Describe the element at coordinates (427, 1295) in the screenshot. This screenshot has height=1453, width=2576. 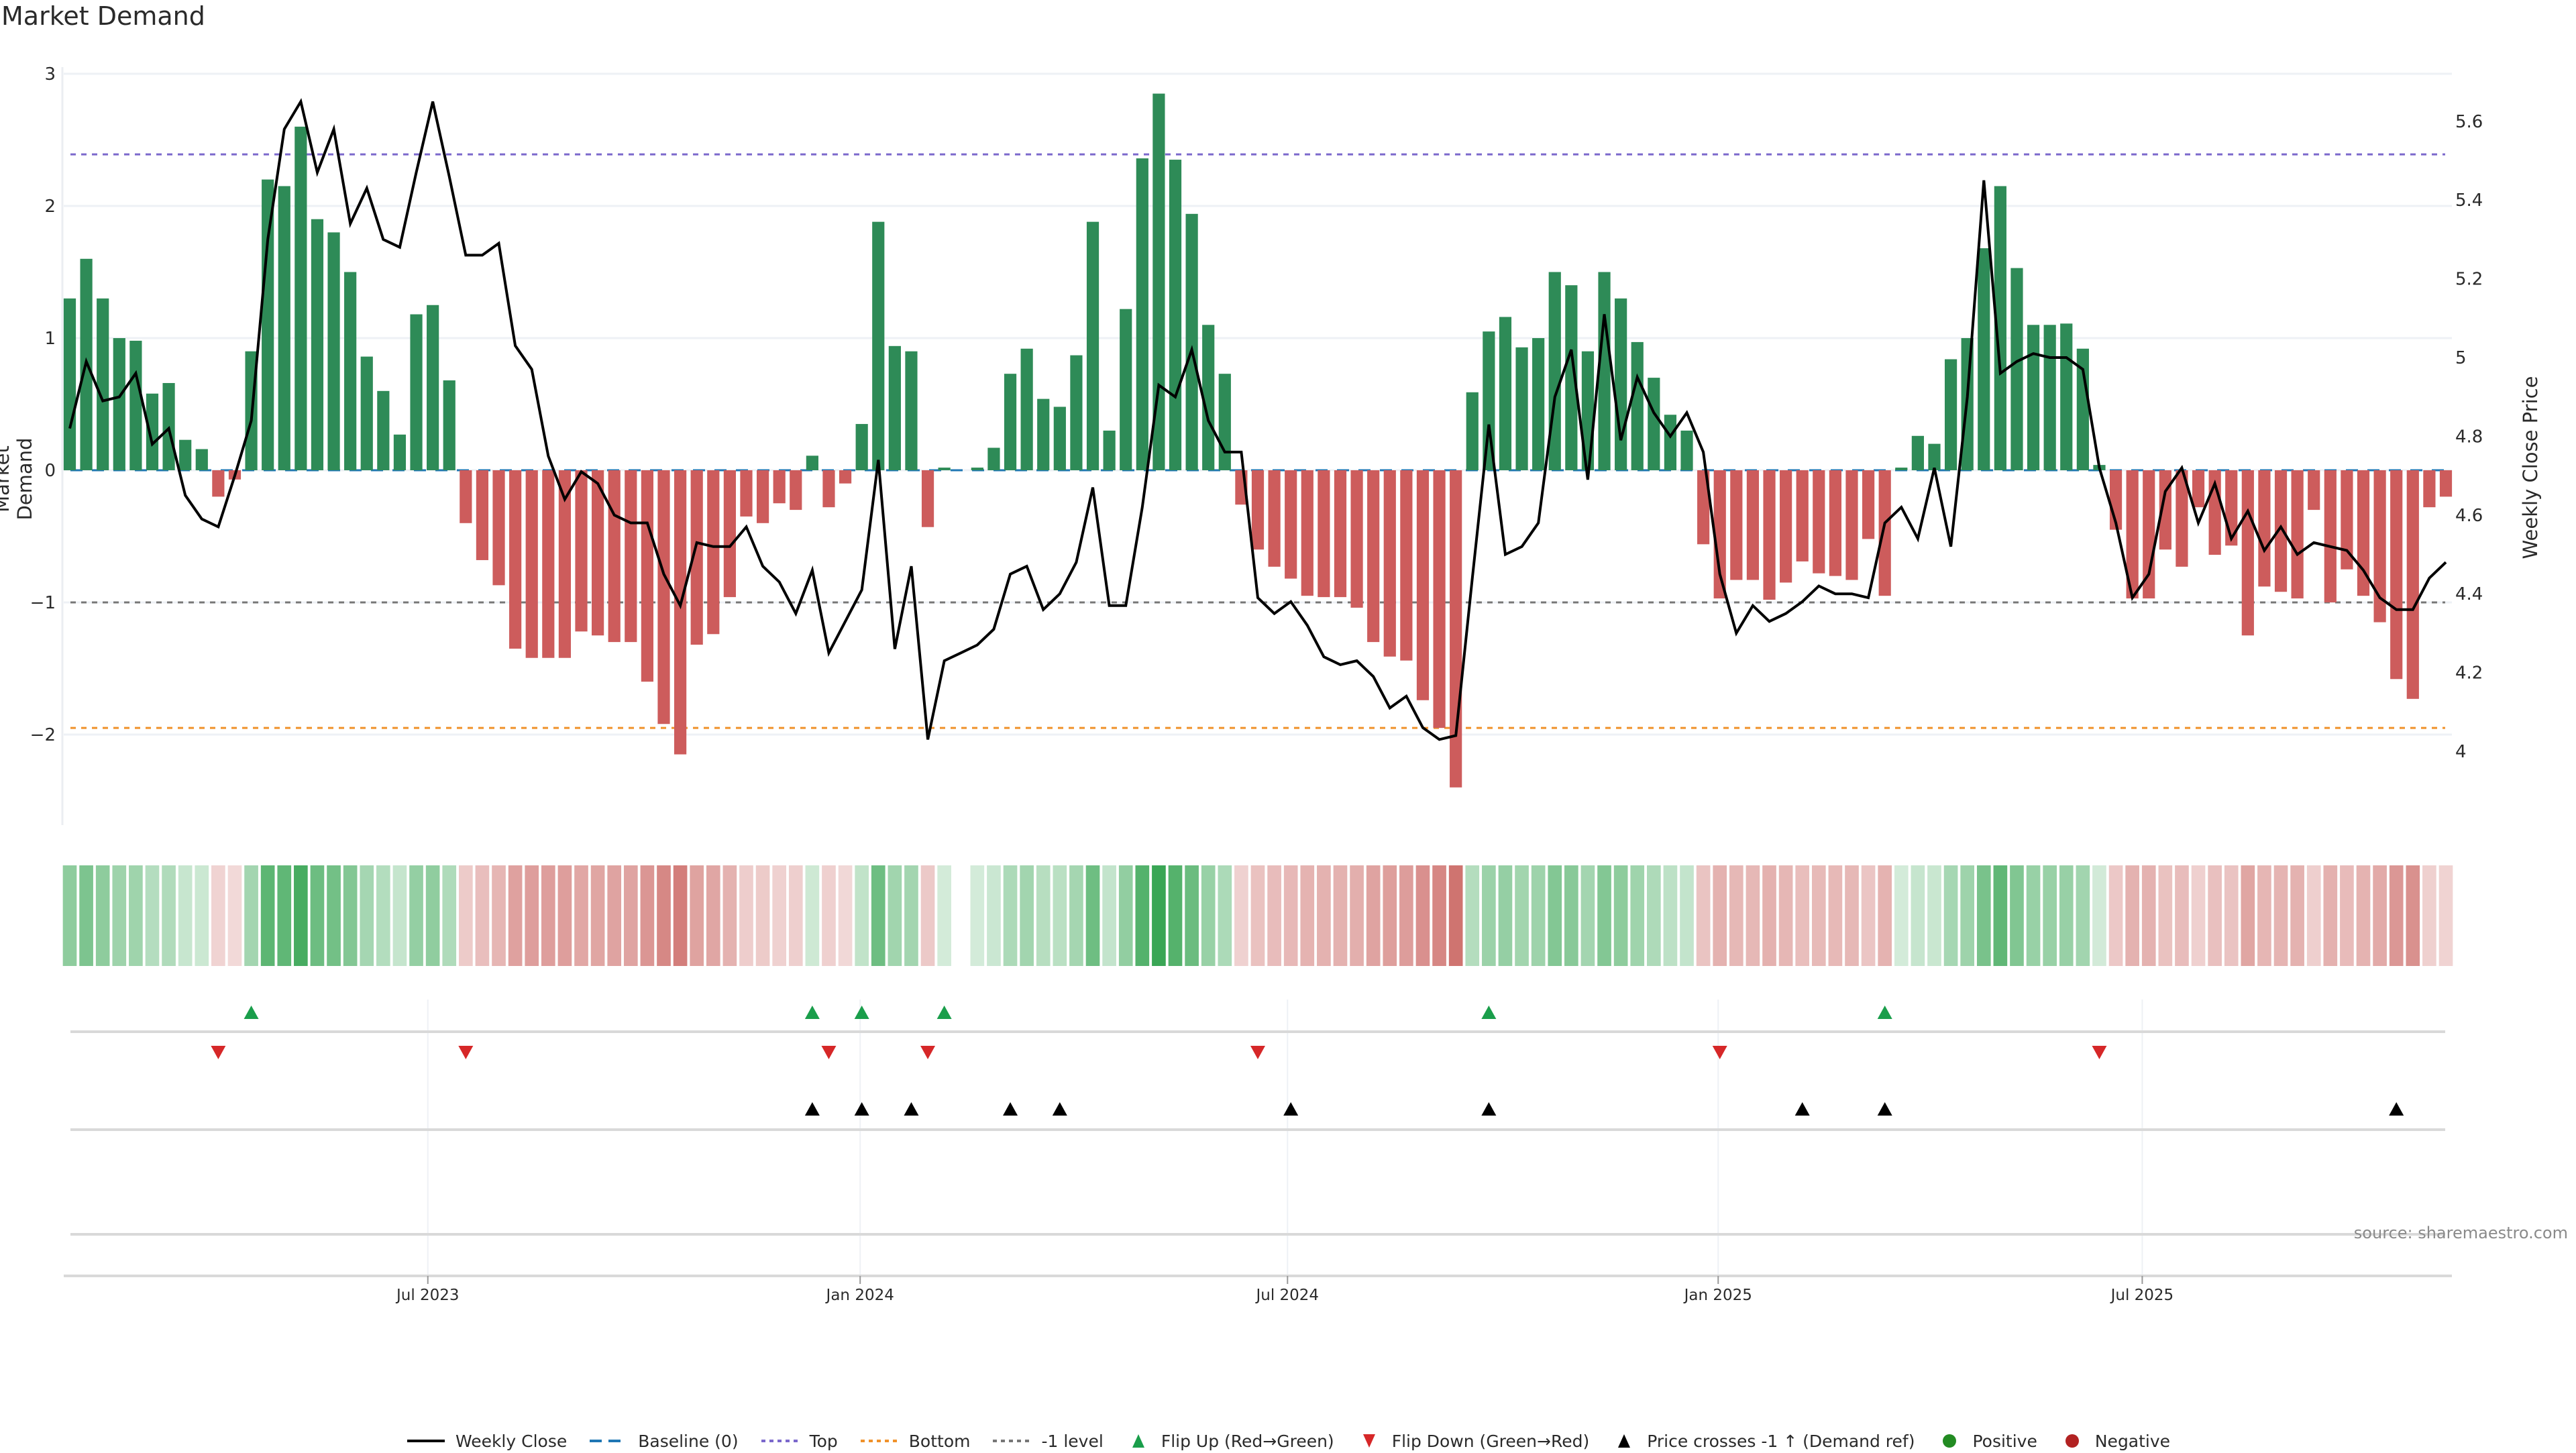
I see `x-tick-label: Jul 2023` at that location.